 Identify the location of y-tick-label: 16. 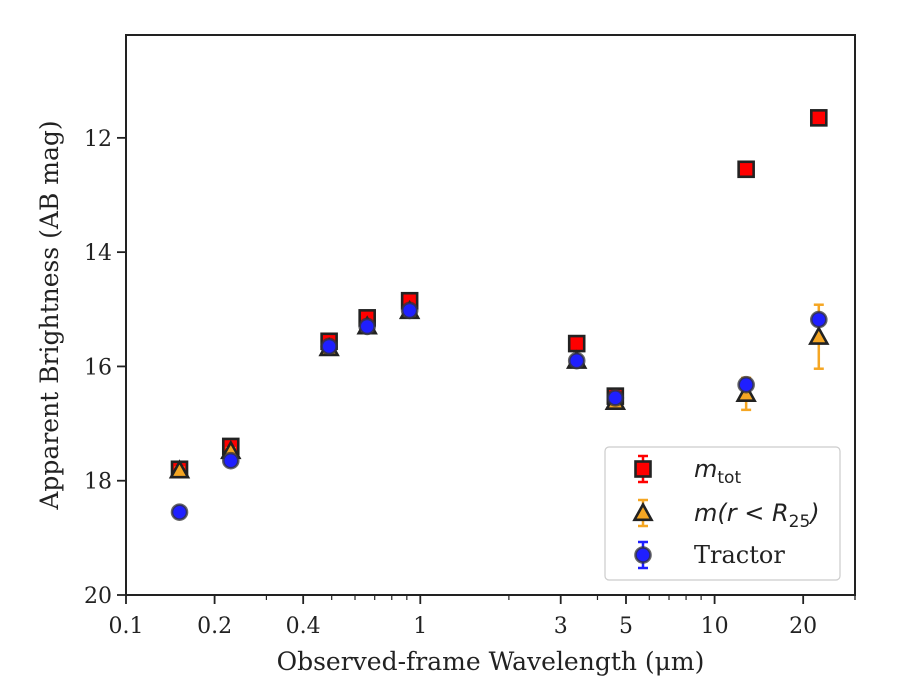
(98, 367).